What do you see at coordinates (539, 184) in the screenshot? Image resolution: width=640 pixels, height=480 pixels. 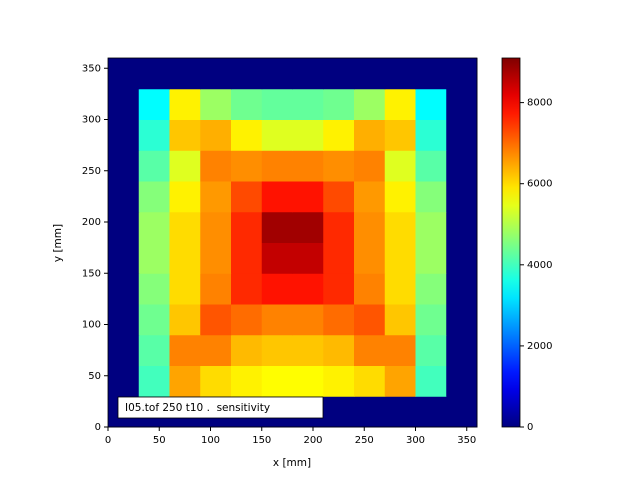 I see `colorbar-tick-label: 6000` at bounding box center [539, 184].